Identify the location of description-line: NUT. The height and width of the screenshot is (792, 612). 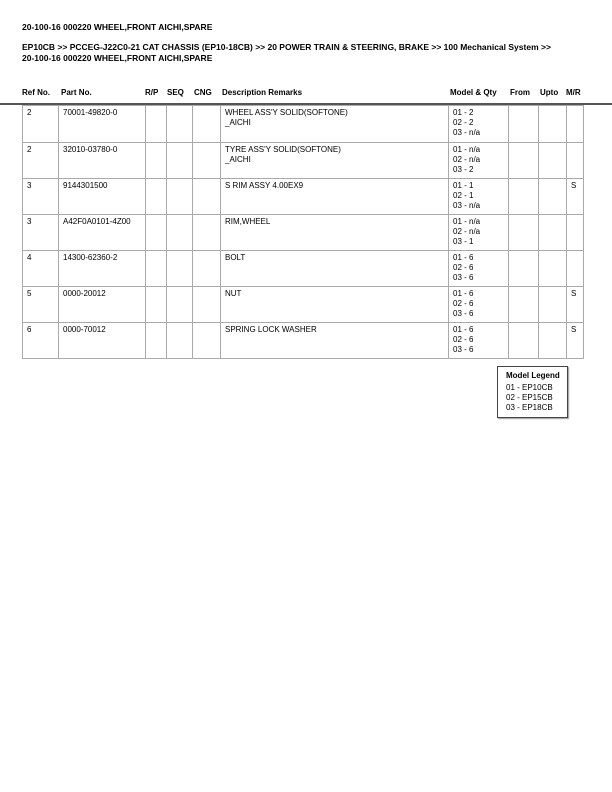
(233, 293).